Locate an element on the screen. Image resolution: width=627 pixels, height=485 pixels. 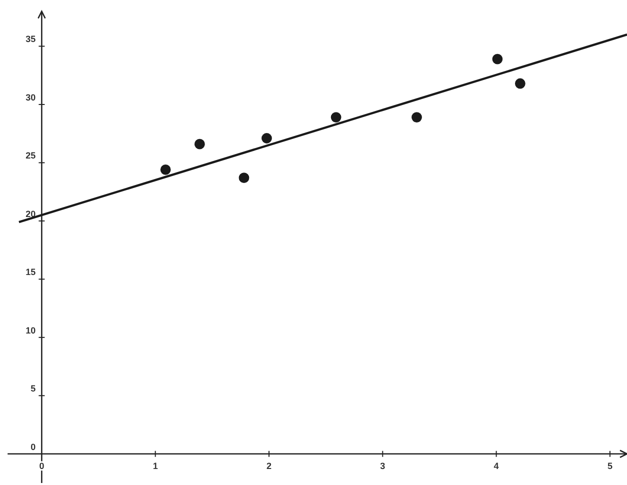
y-tick-label: 35 is located at coordinates (31, 39).